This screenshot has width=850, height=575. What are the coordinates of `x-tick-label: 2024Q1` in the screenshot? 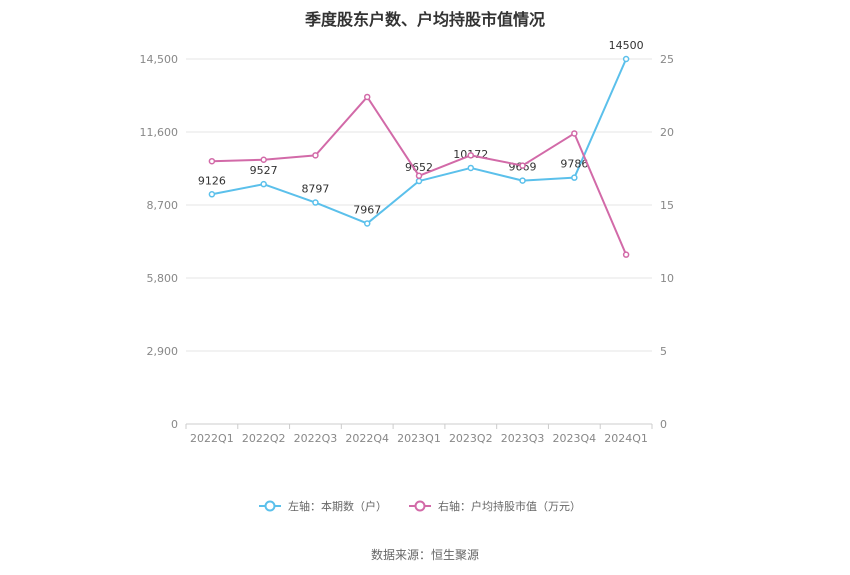 It's located at (626, 438).